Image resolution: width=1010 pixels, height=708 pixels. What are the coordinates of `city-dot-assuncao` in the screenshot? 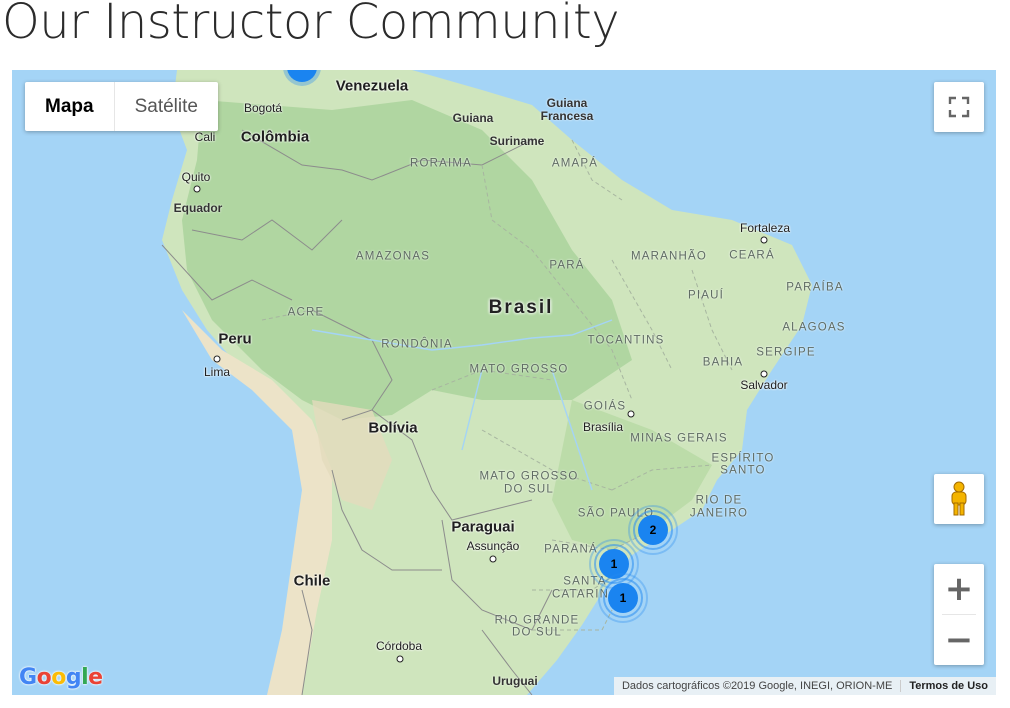 It's located at (493, 559).